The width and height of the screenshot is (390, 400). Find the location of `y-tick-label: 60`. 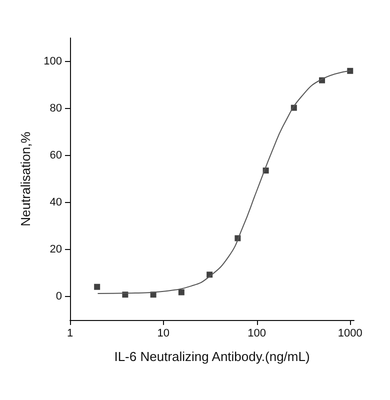

y-tick-label: 60 is located at coordinates (56, 156).